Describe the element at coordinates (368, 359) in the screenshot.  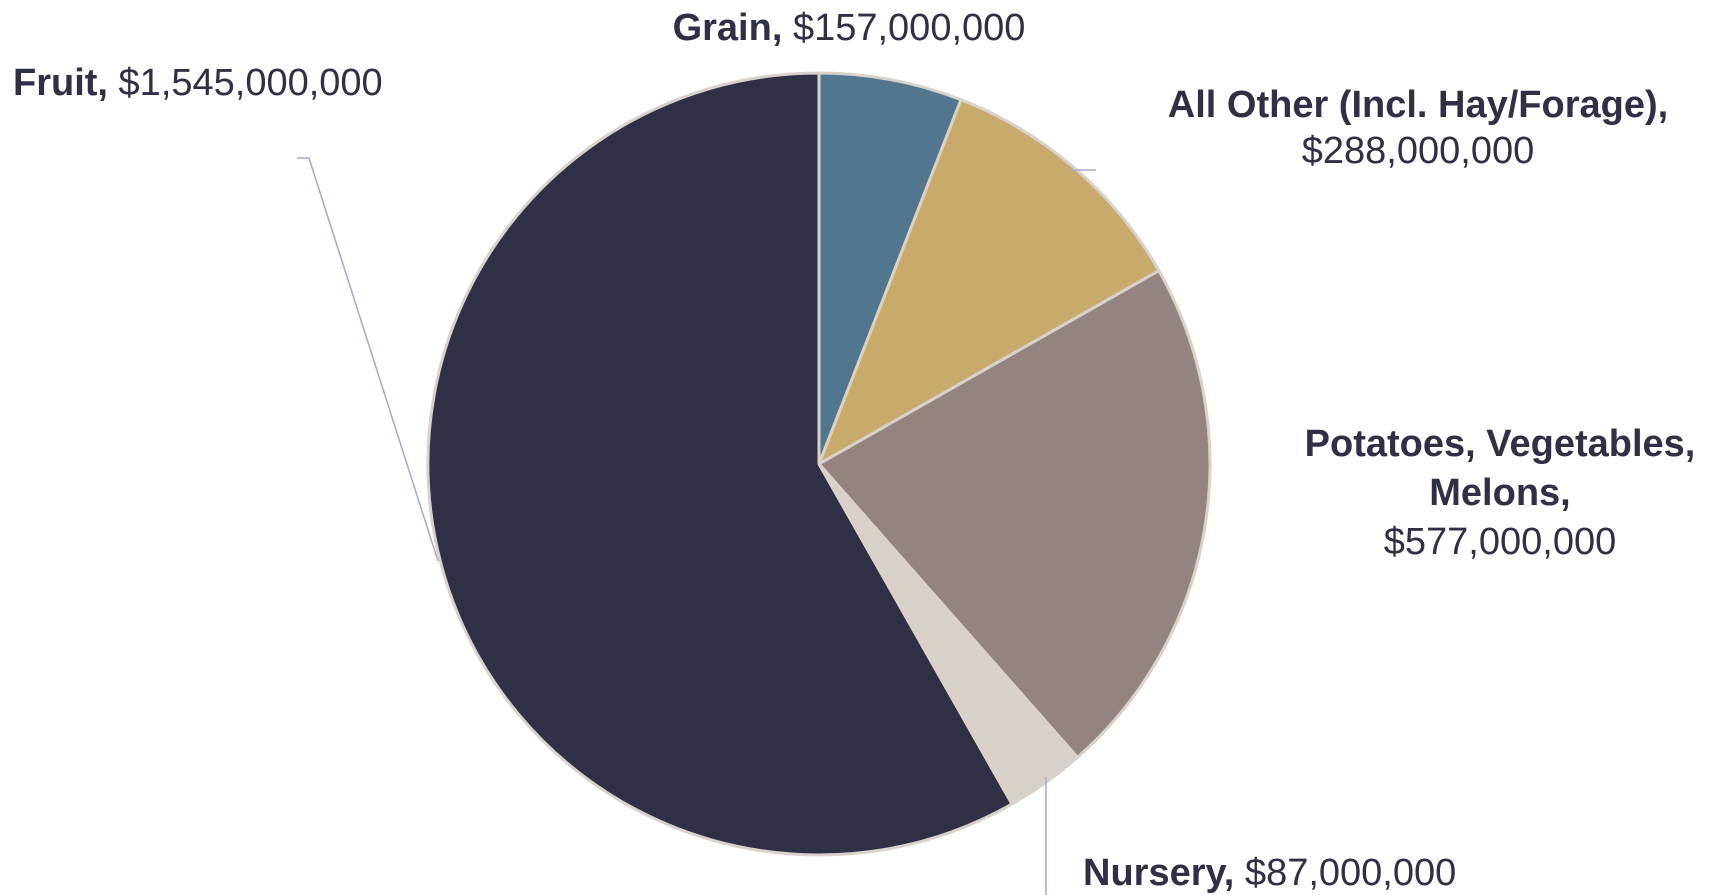
I see `leader-line` at that location.